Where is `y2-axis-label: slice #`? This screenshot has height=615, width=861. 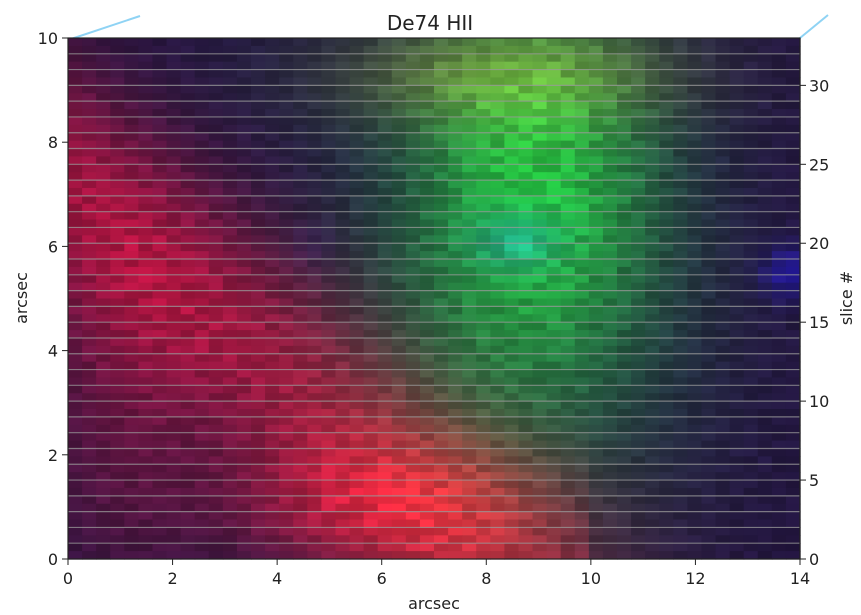 y2-axis-label: slice # is located at coordinates (846, 298).